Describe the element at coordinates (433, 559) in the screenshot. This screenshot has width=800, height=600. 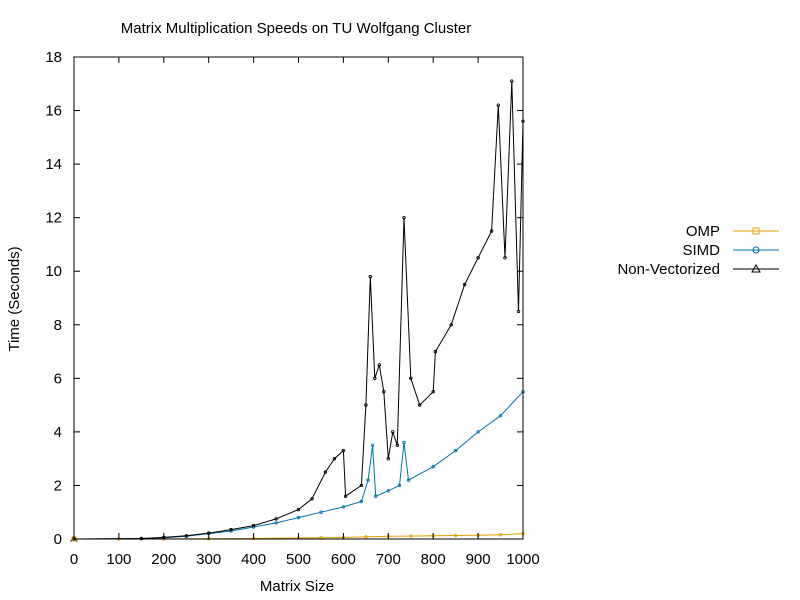
I see `x-tick-label: 800` at that location.